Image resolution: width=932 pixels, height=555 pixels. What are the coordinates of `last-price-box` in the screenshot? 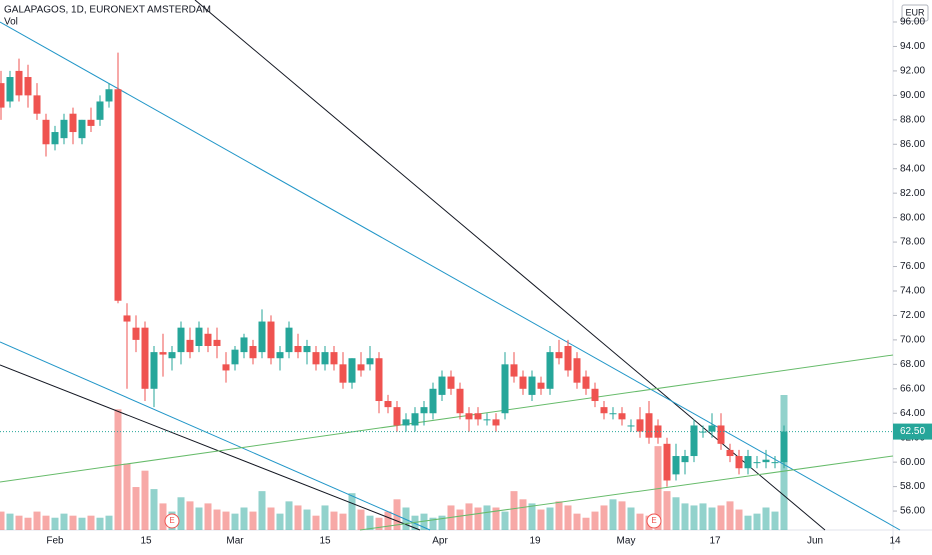 It's located at (912, 431).